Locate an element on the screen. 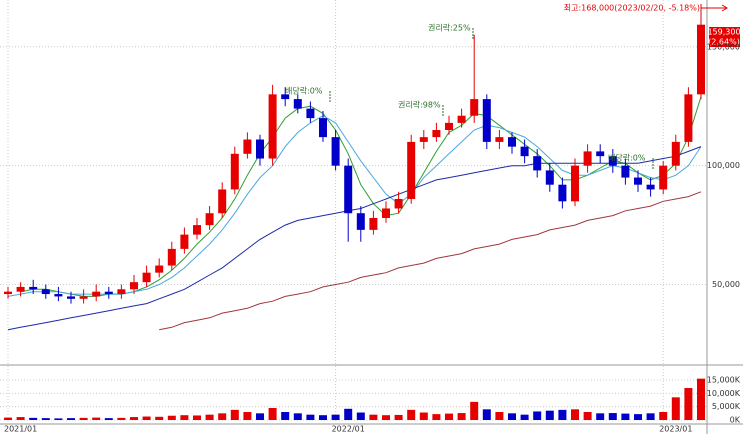 This screenshot has height=434, width=743. y-tick-label: 15,000K is located at coordinates (724, 380).